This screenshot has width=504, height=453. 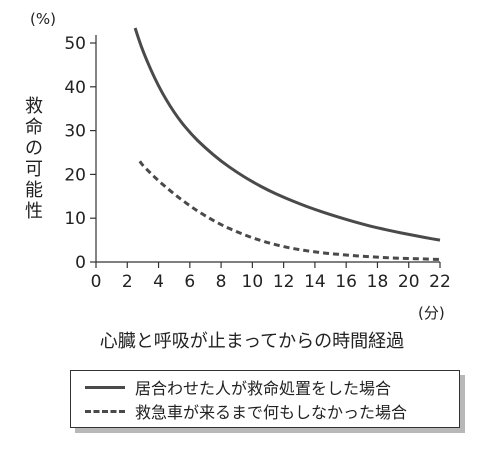 I want to click on x-tick-label: 22, so click(x=440, y=282).